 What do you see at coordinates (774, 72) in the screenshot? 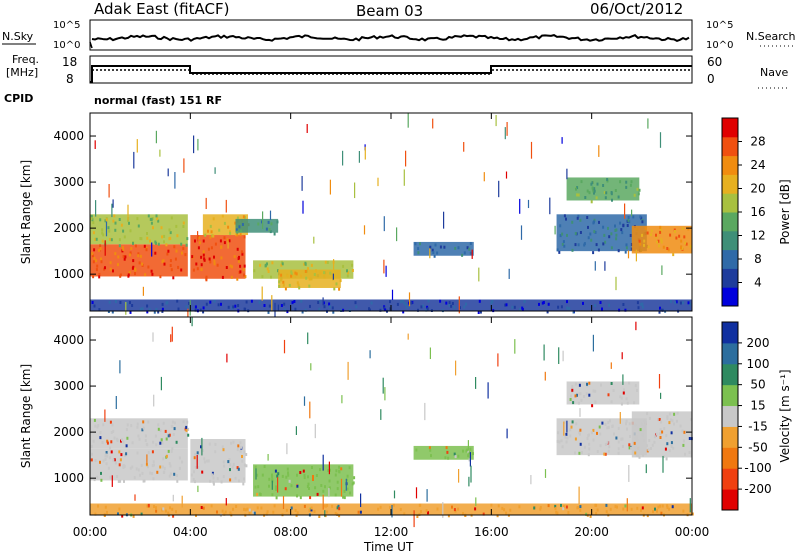
I see `nave-label: Nave` at bounding box center [774, 72].